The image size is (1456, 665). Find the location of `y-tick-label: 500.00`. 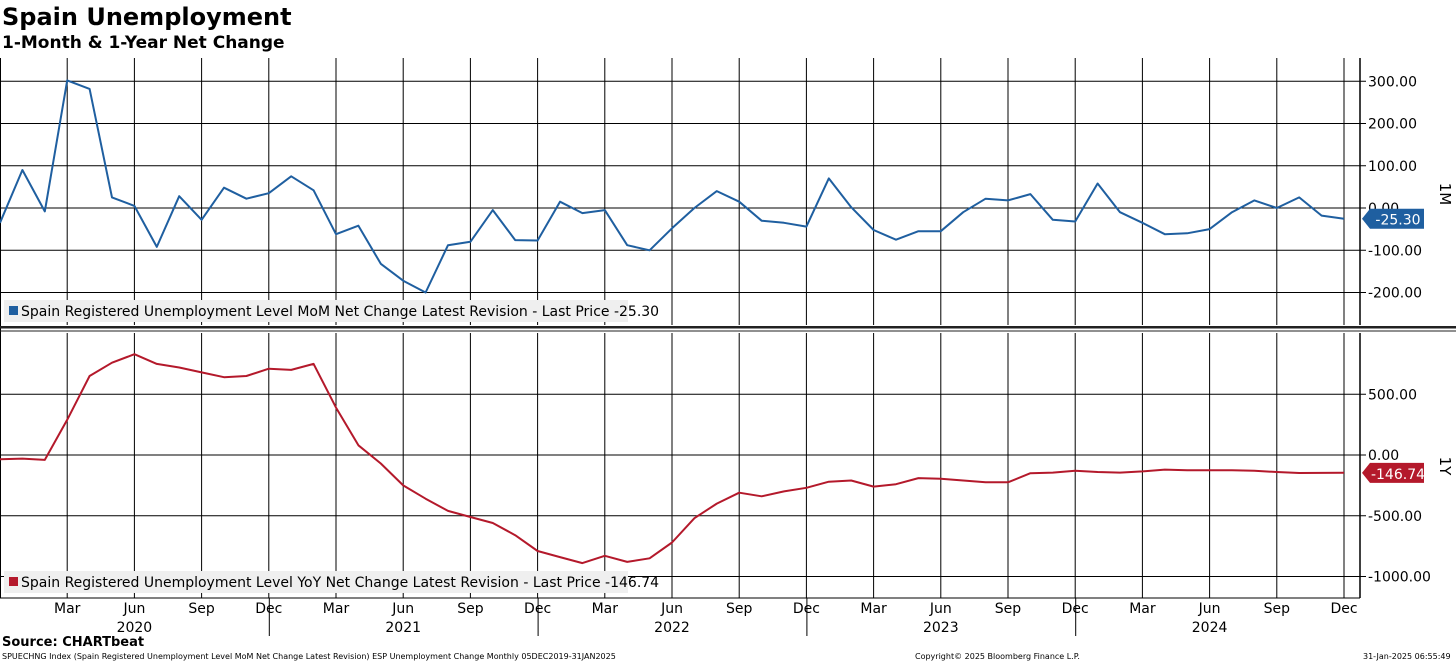

y-tick-label: 500.00 is located at coordinates (1392, 395).